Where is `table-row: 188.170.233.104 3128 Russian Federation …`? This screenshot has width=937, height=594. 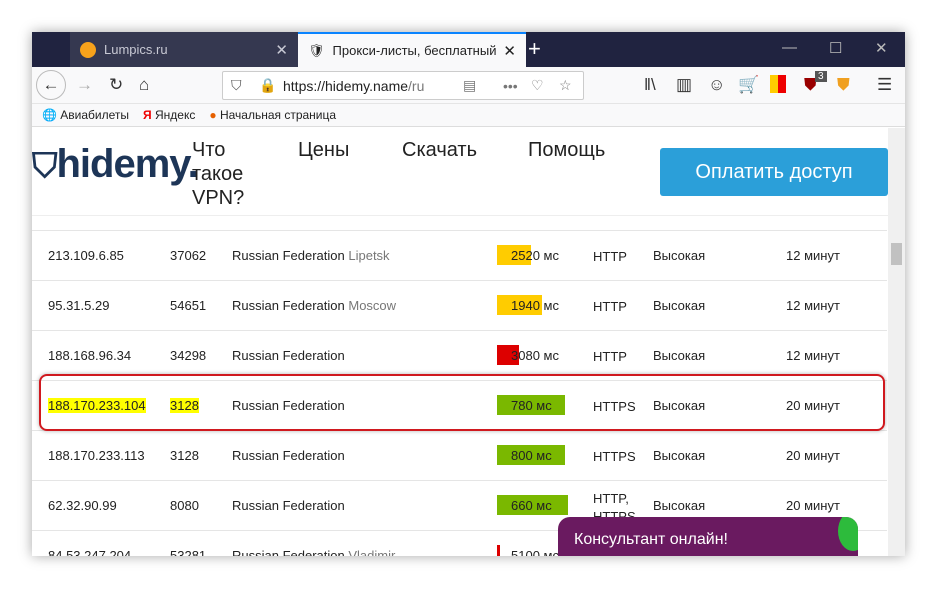
table-row: 188.170.233.104 3128 Russian Federation … is located at coordinates (459, 405).